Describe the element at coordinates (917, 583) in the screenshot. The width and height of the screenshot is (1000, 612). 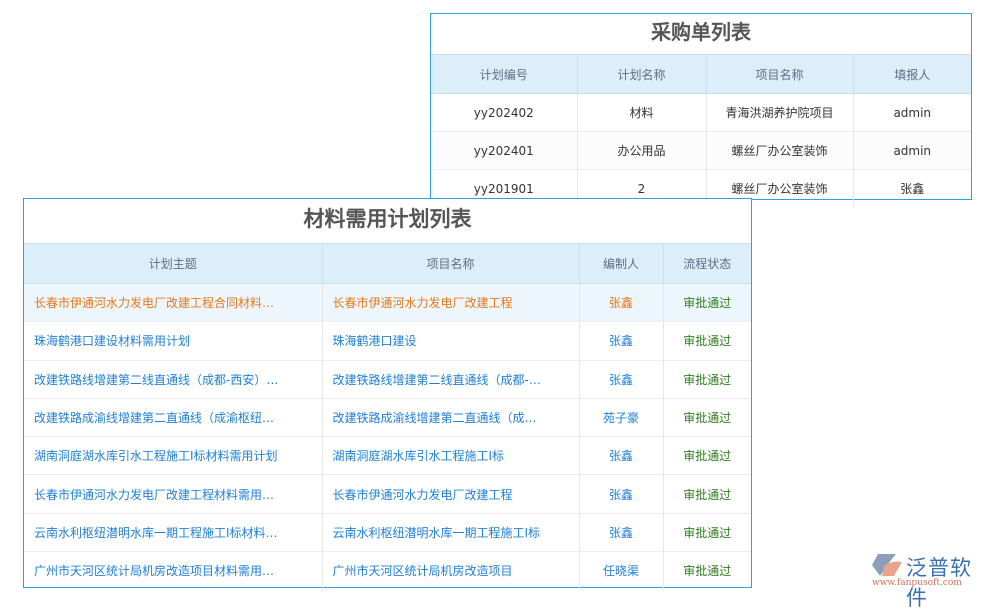
I see `logo-url: www.fanpusoft.com` at that location.